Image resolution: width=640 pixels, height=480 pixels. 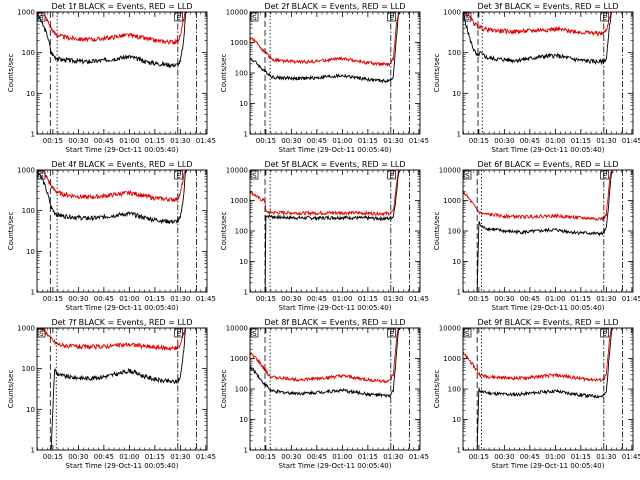 I want to click on chart-title: Det 9f BLACK = Events, RED = LLD, so click(x=547, y=322).